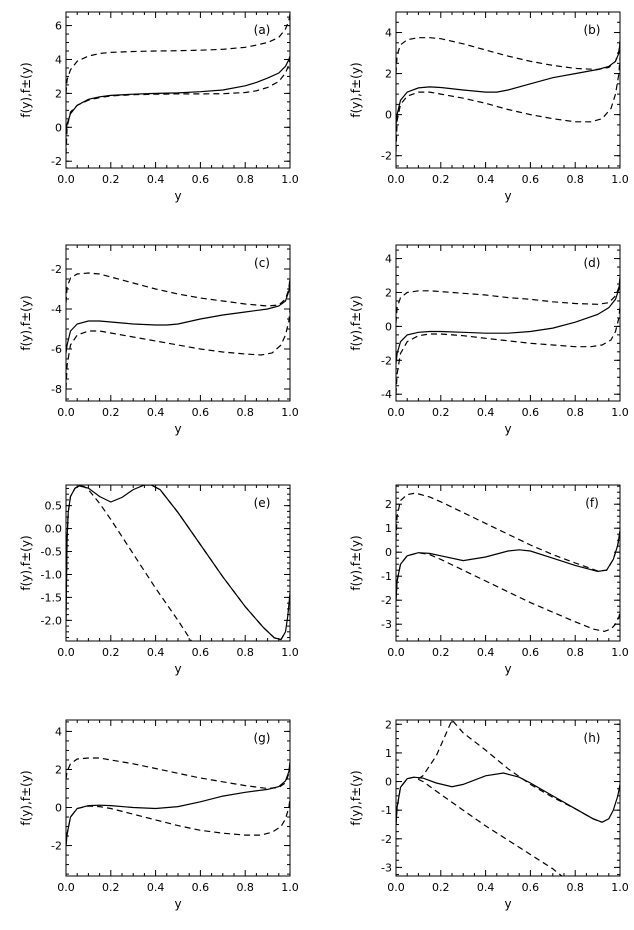 This screenshot has height=930, width=634. Describe the element at coordinates (54, 529) in the screenshot. I see `y-tick-label: 0.0` at that location.